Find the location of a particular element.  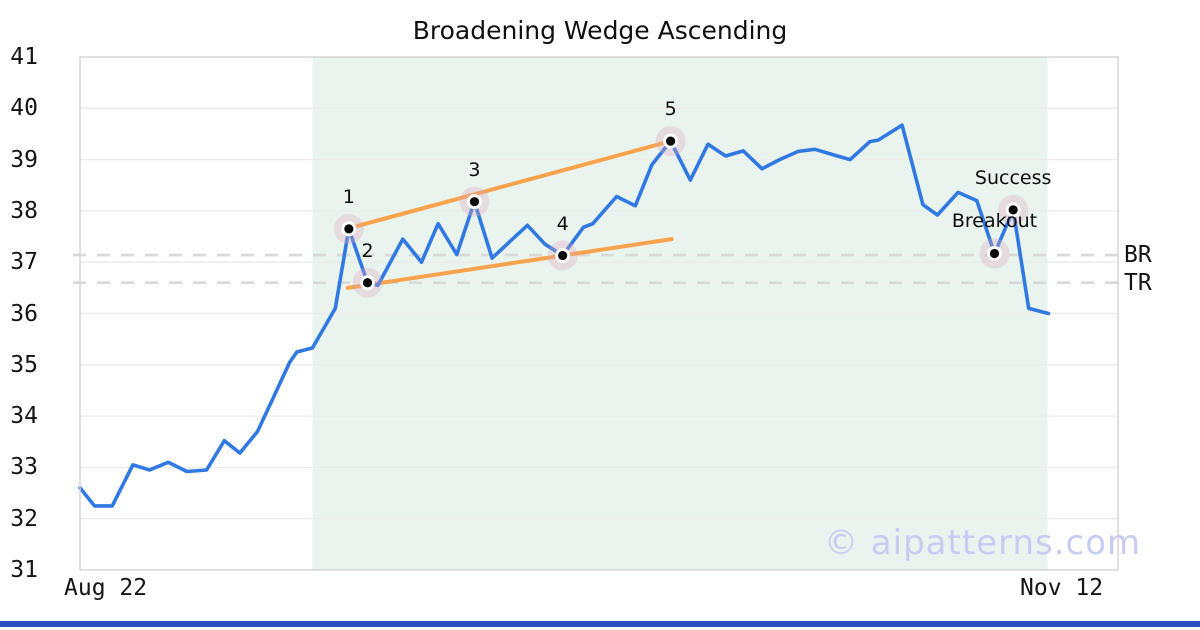

marker-label-1: 1 is located at coordinates (348, 196).